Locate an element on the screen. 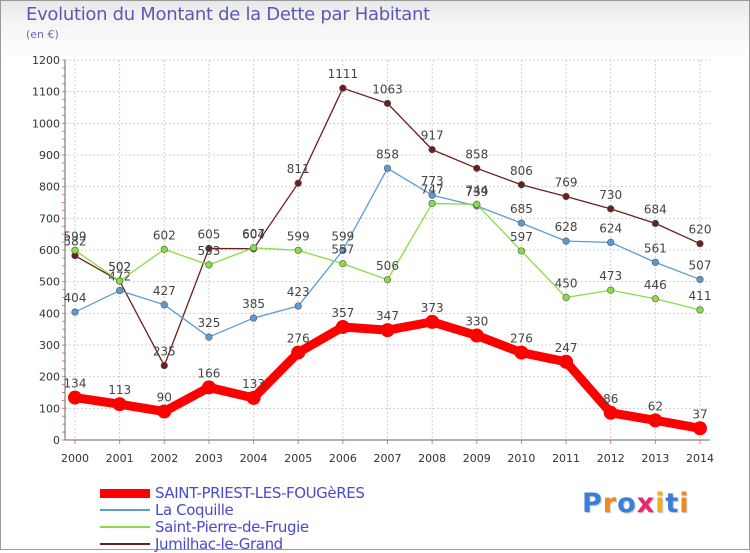 This screenshot has width=750, height=553. data-label: 427 is located at coordinates (164, 291).